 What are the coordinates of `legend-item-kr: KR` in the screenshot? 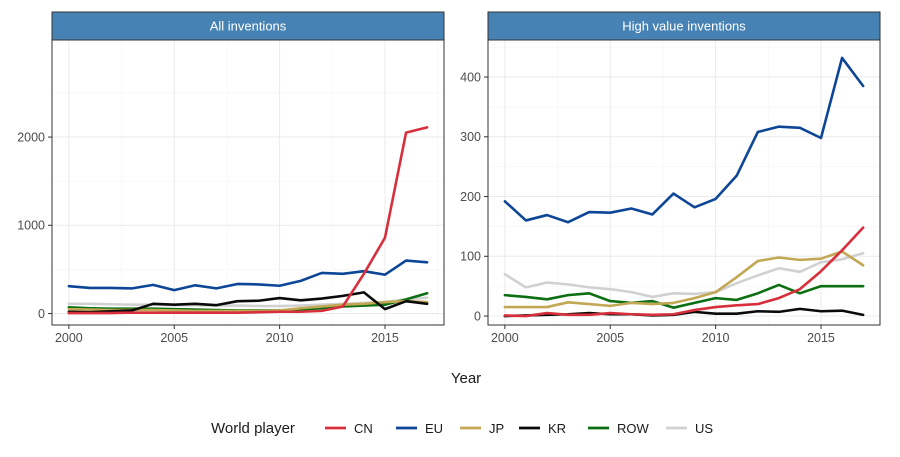 It's located at (542, 428).